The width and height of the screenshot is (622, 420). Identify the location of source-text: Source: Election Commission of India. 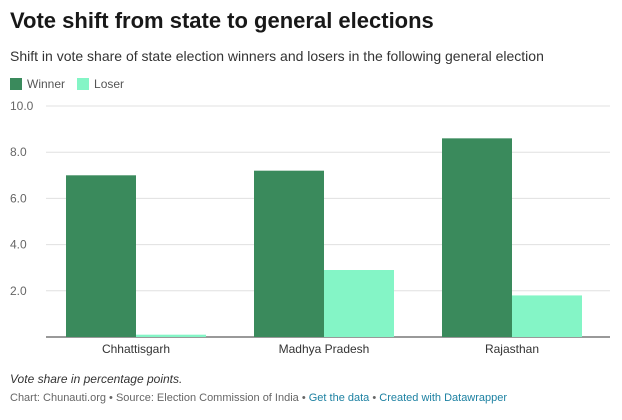
(207, 398).